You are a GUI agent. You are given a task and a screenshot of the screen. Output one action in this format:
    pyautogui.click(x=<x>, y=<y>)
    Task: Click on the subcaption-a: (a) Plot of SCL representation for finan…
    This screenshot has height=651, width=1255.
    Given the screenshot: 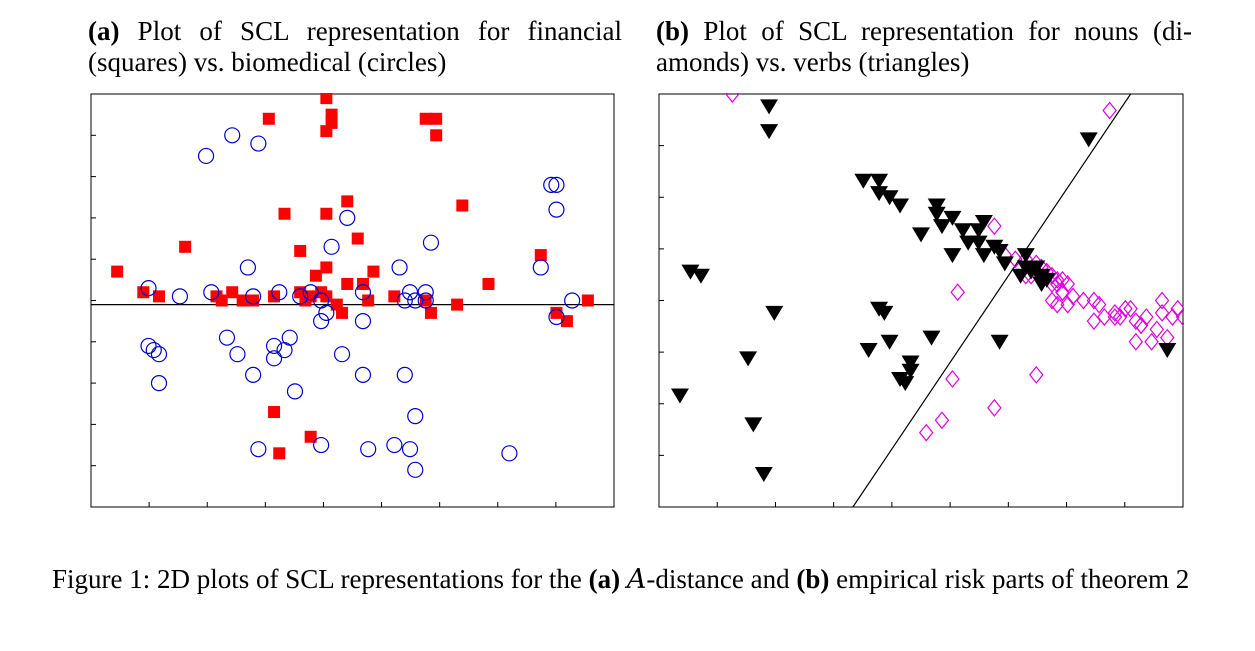 What is the action you would take?
    pyautogui.click(x=355, y=47)
    